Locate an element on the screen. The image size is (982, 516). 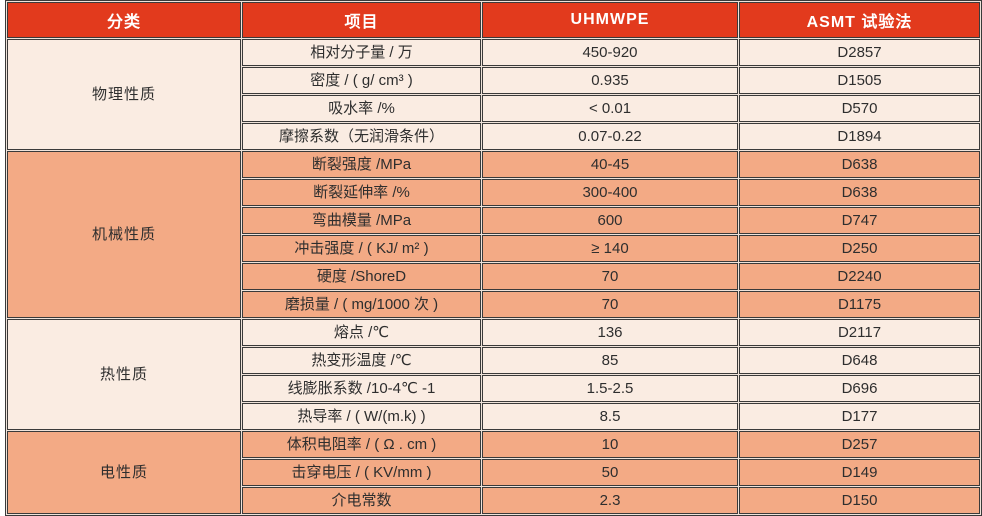
category-cell: 电性质 is located at coordinates (124, 472).